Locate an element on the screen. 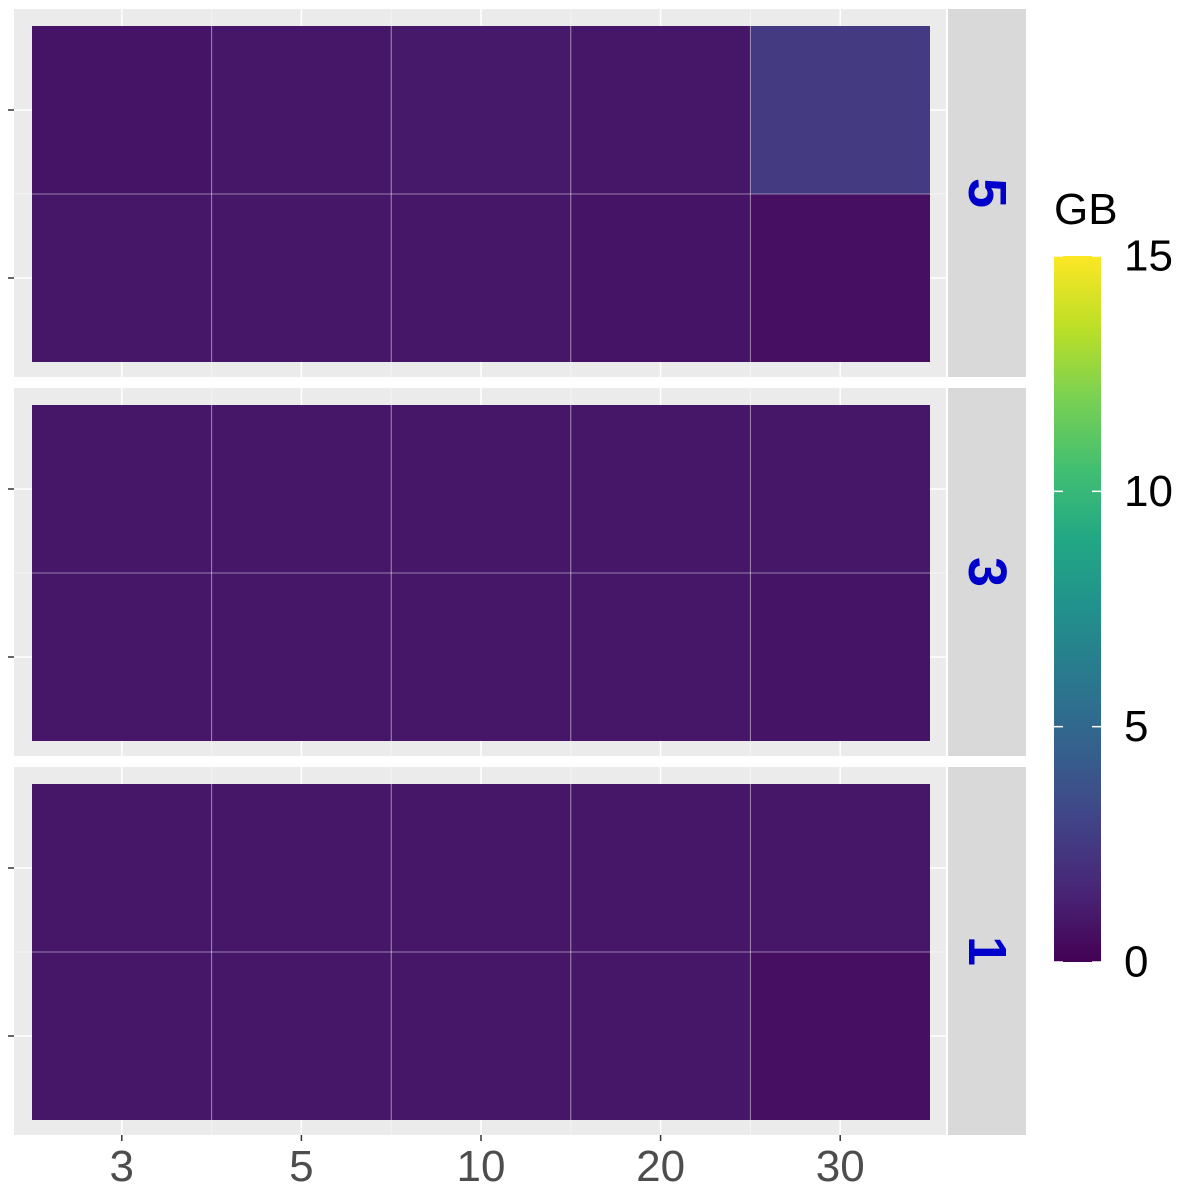 The height and width of the screenshot is (1200, 1200). x-tick-label: 10 is located at coordinates (481, 1166).